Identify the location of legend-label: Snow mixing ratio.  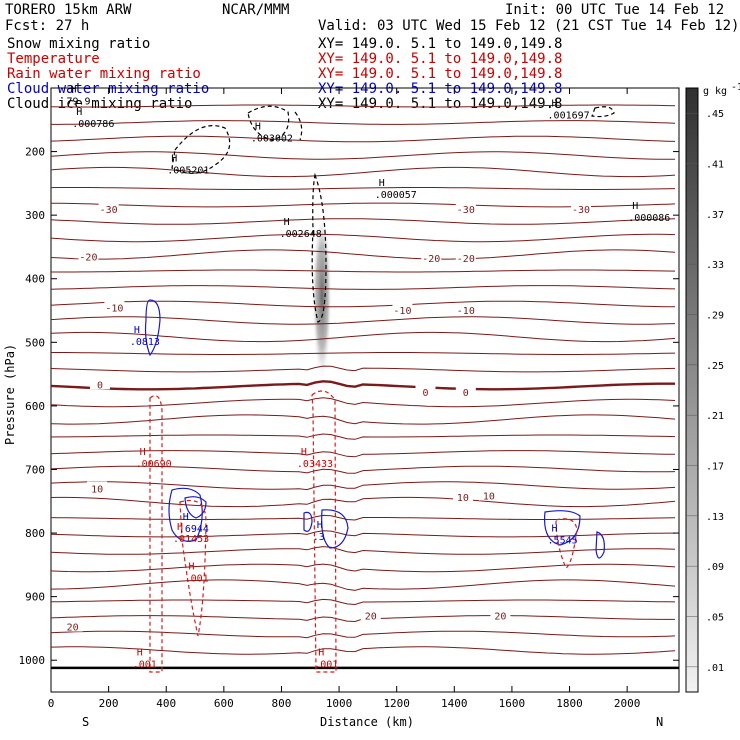
(78, 44).